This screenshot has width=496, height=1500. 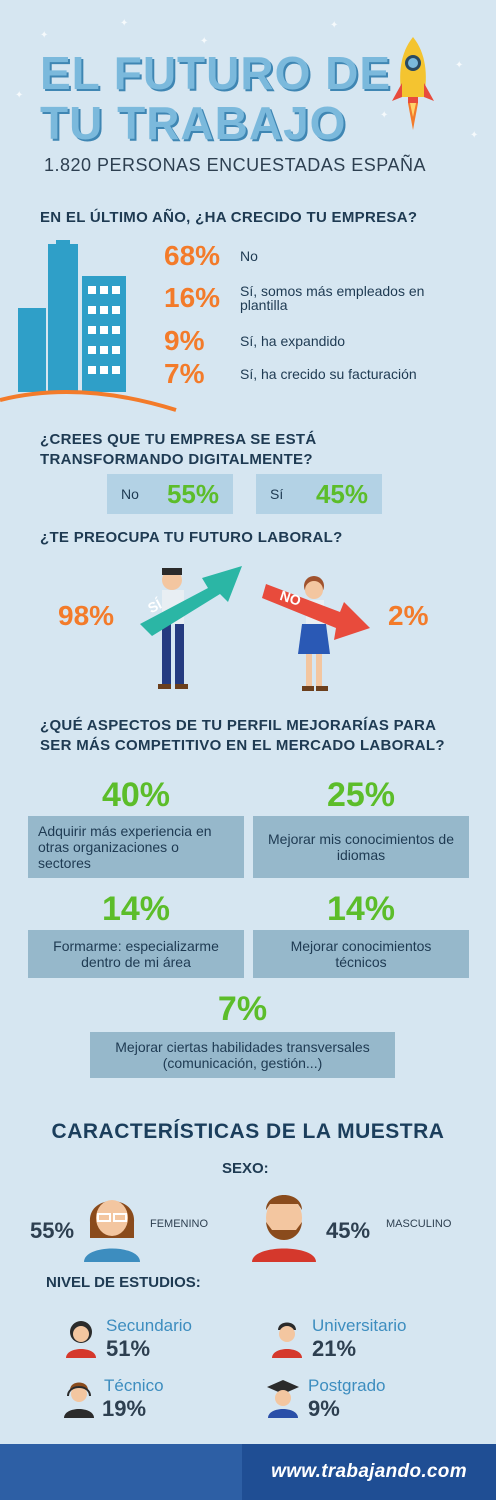 I want to click on growth-answer-expanded: 9% Sí, ha expandido, so click(x=254, y=341).